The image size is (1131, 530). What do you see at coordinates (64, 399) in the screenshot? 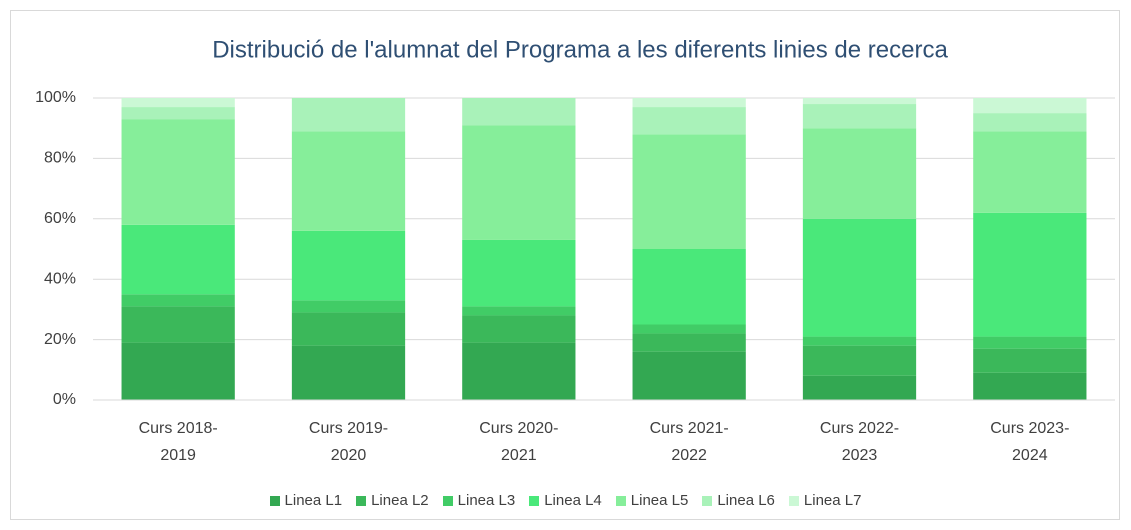
I see `y-tick-label: 0%` at bounding box center [64, 399].